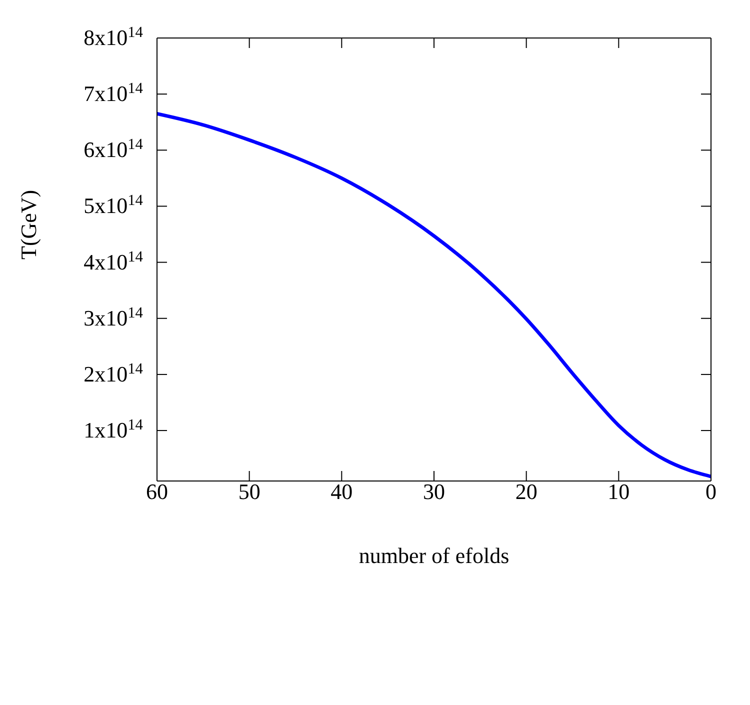 The width and height of the screenshot is (750, 705). I want to click on x-tick-label: 10, so click(619, 491).